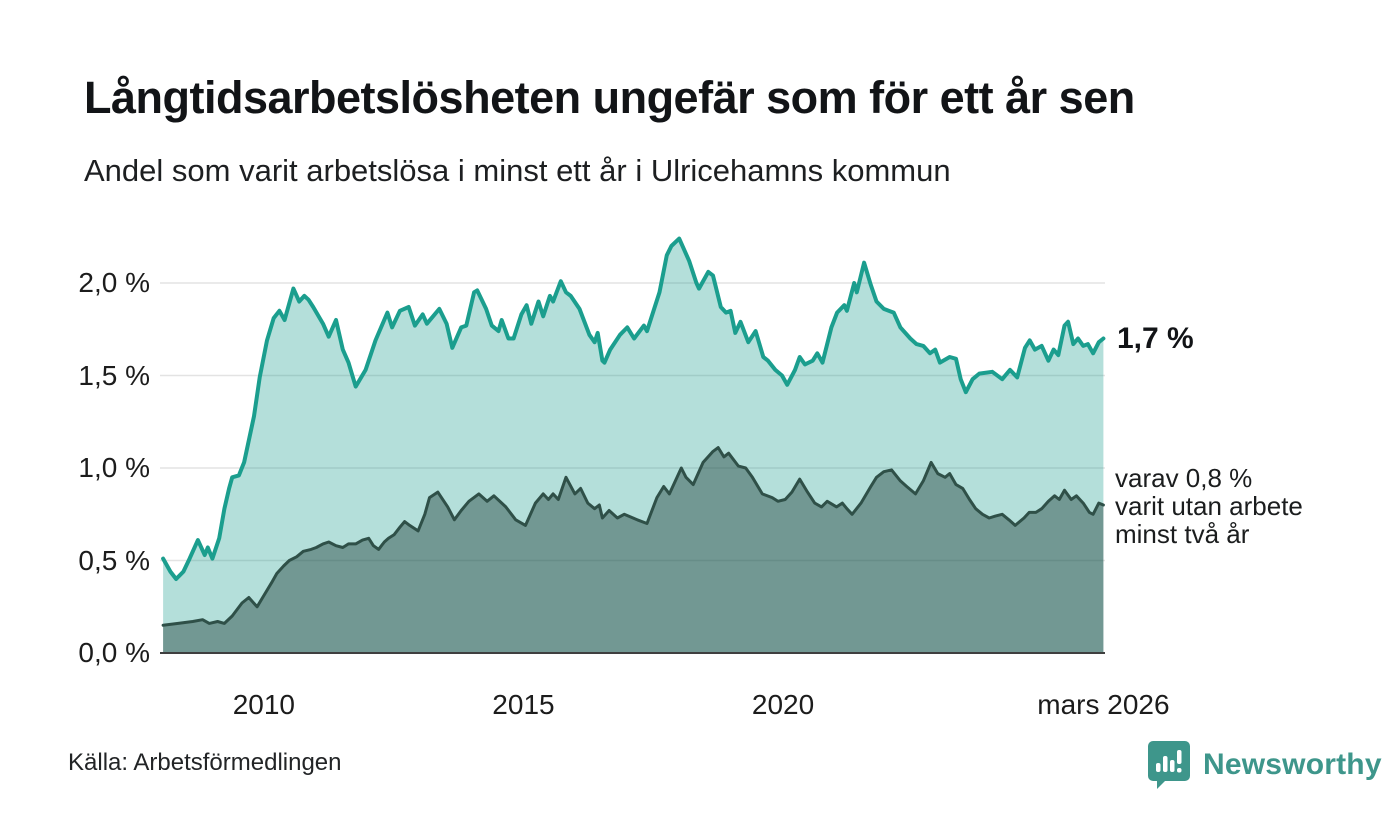 The height and width of the screenshot is (840, 1400). Describe the element at coordinates (1103, 704) in the screenshot. I see `x-tick-label: mars 2026` at that location.